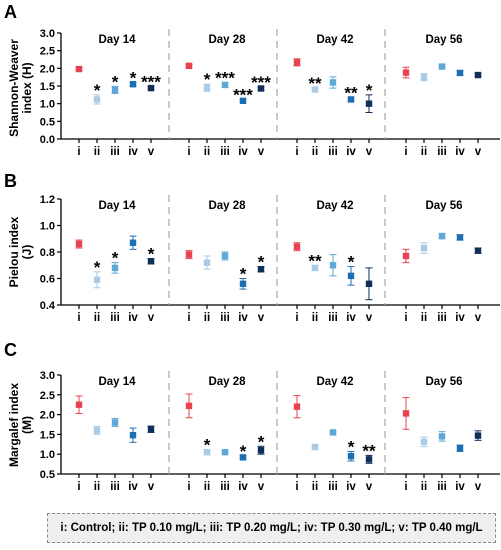 The width and height of the screenshot is (501, 550). I want to click on group-title: Day 56, so click(443, 40).